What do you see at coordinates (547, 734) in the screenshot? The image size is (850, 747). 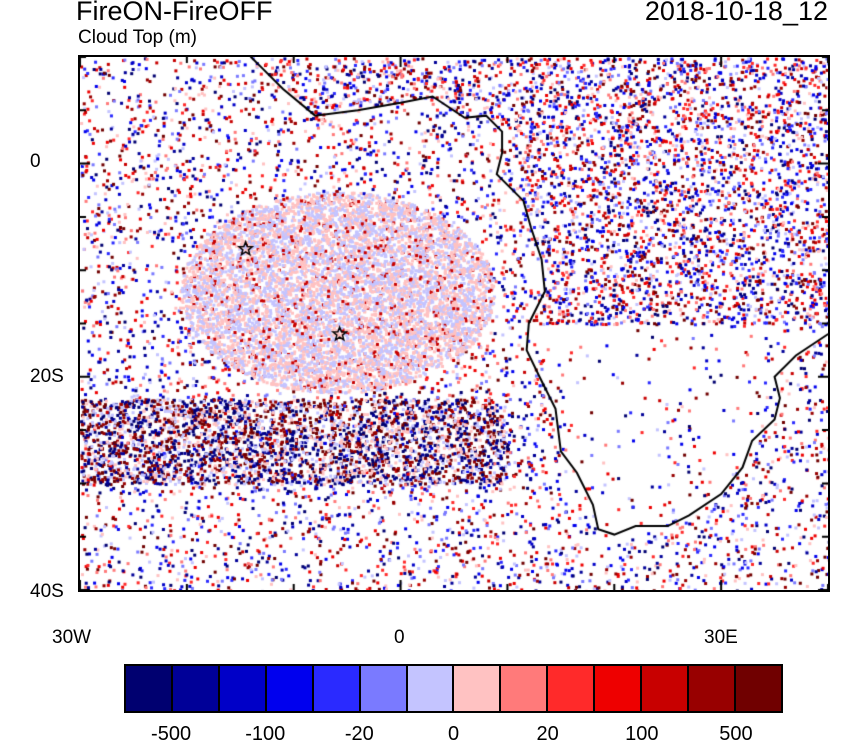 I see `colorbar-label: 20` at bounding box center [547, 734].